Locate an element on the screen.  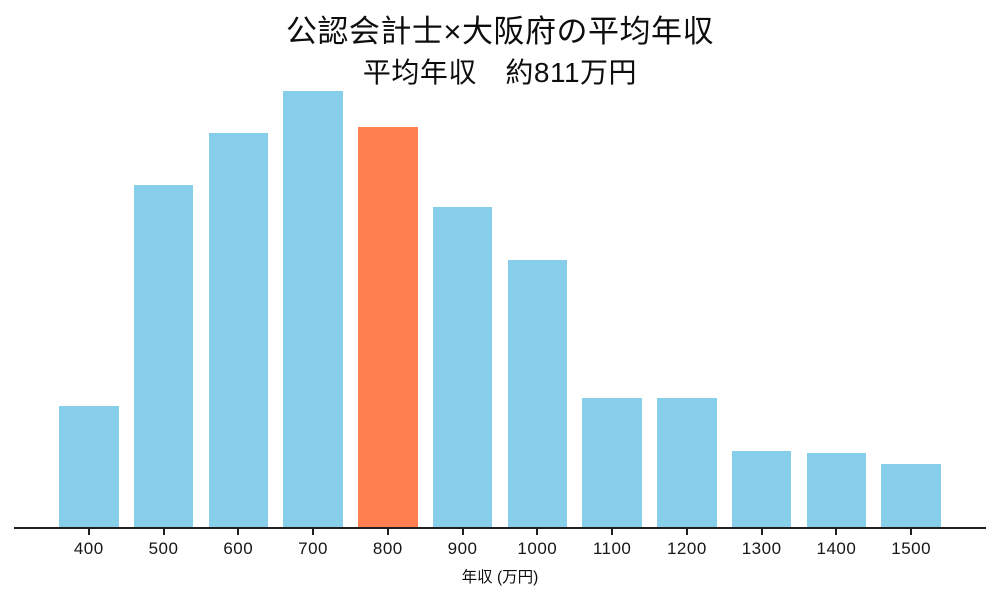
x-tick-label-600: 600 is located at coordinates (238, 548).